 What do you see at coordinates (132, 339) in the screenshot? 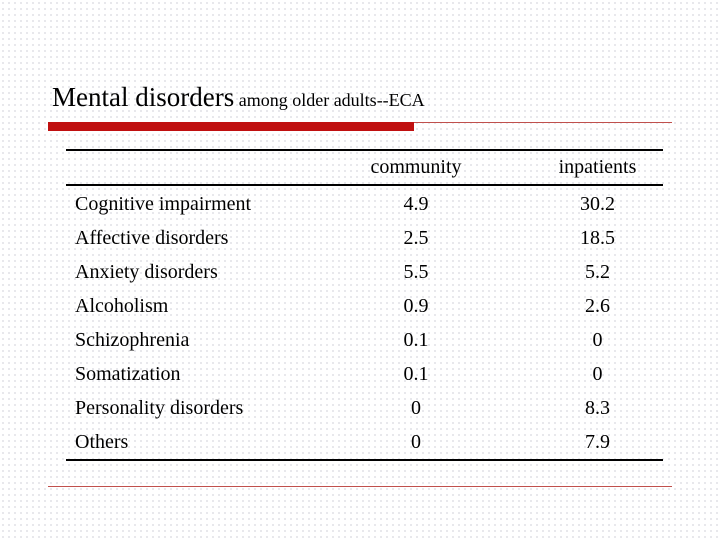
I see `row-label: Schizophrenia` at bounding box center [132, 339].